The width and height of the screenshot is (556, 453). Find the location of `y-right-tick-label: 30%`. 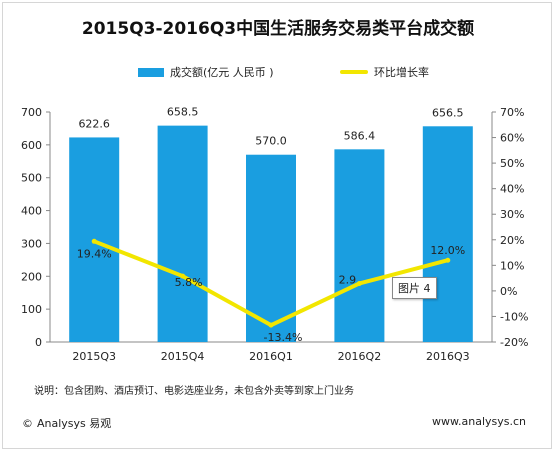

y-right-tick-label: 30% is located at coordinates (512, 214).